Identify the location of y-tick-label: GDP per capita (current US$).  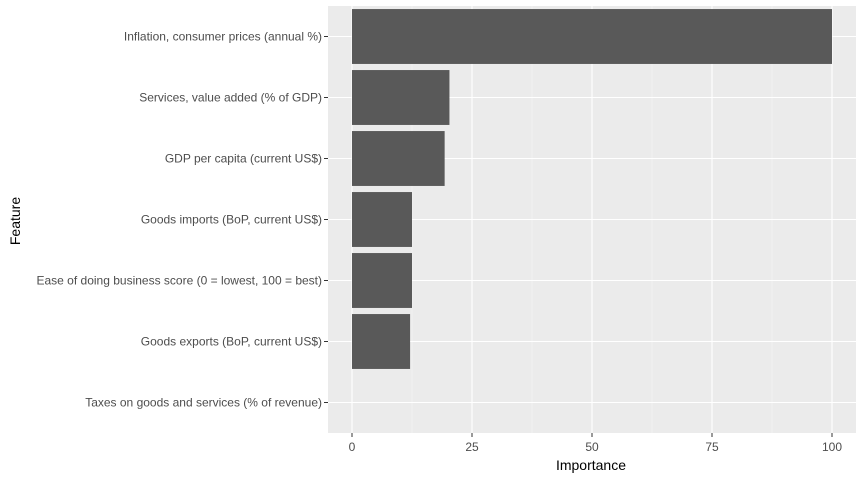
(243, 159).